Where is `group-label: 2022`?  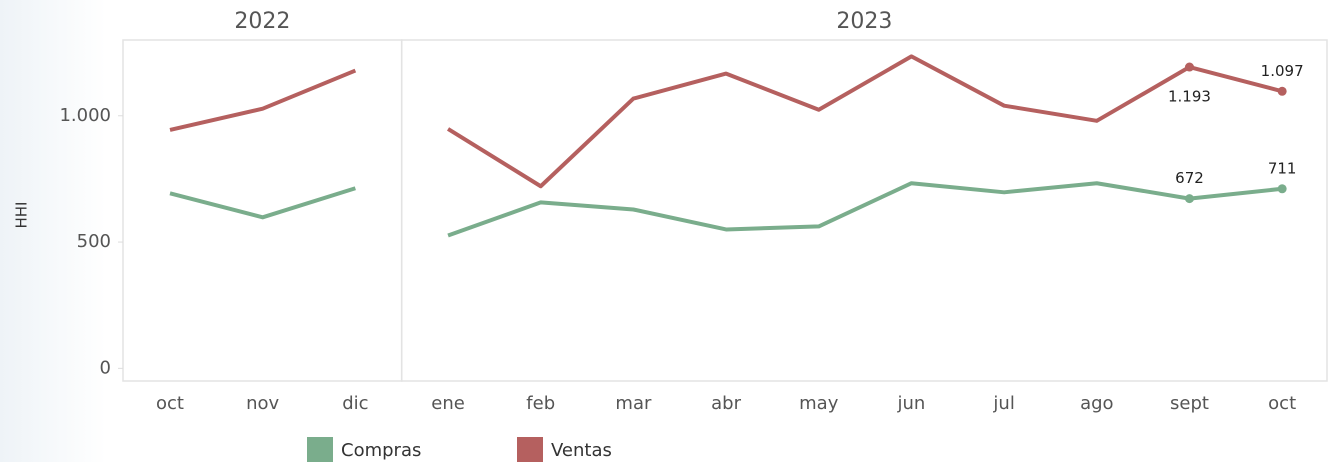
group-label: 2022 is located at coordinates (262, 21).